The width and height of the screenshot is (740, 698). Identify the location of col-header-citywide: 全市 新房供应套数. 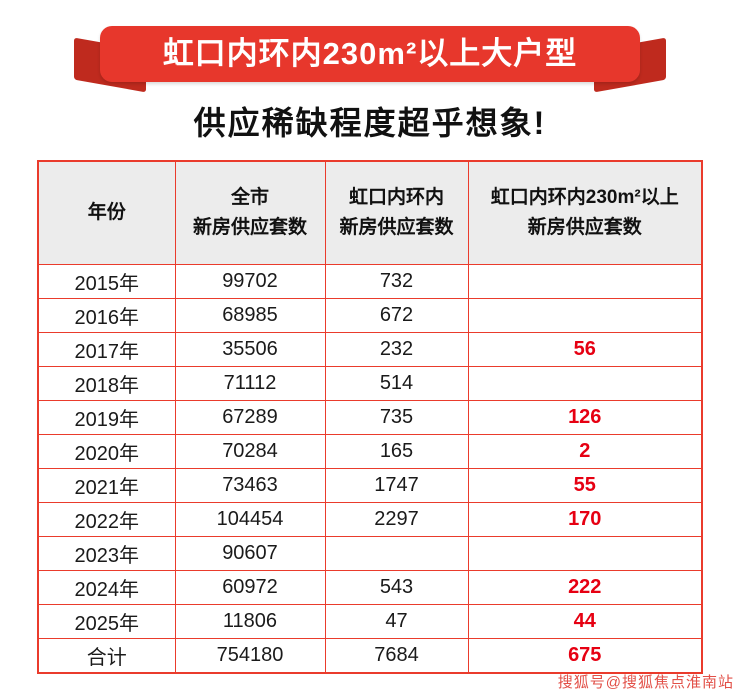
(250, 212).